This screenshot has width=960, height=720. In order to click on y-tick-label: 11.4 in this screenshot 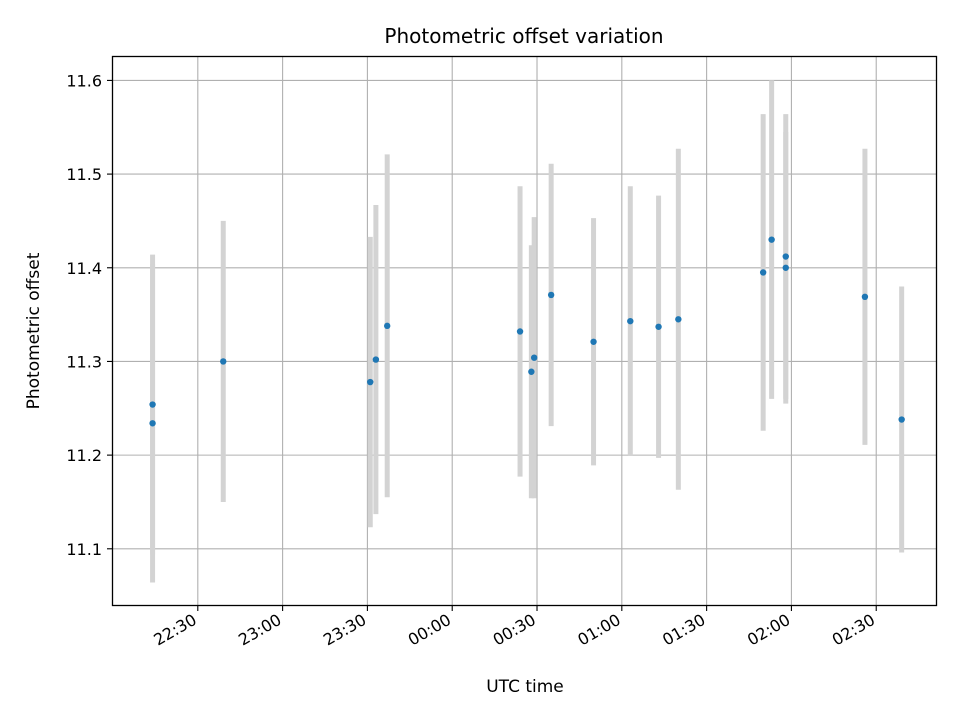, I will do `click(84, 268)`.